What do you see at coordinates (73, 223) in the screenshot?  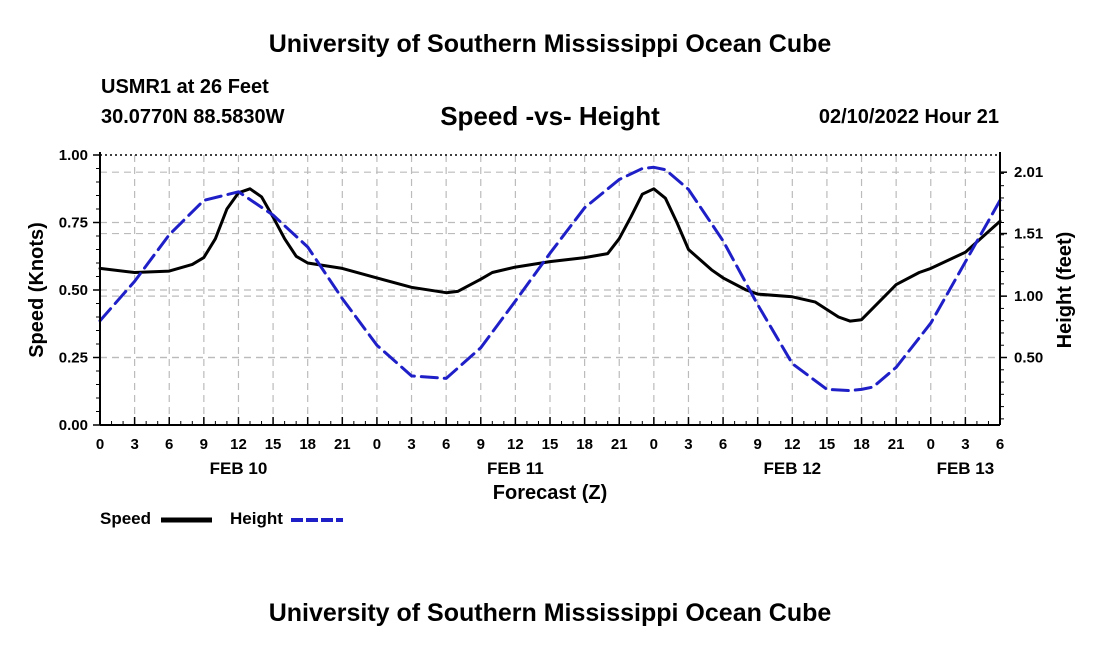 I see `y-left-tick-label: 0.75` at bounding box center [73, 223].